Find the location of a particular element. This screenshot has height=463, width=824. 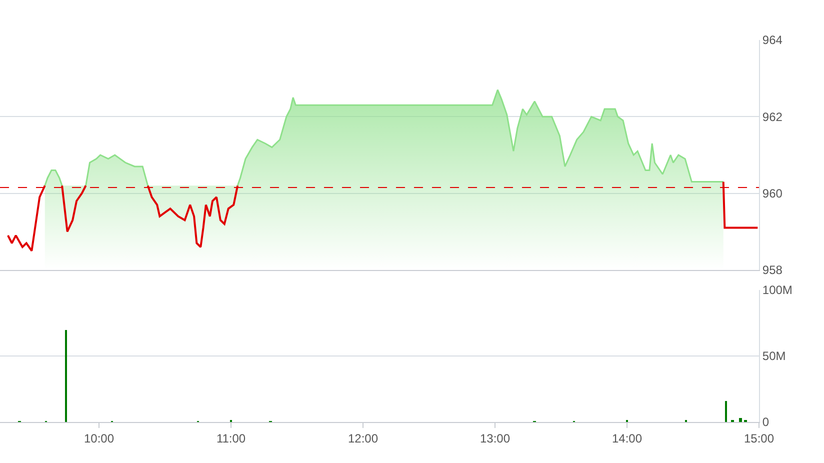

y-tick-label: 960 is located at coordinates (772, 193).